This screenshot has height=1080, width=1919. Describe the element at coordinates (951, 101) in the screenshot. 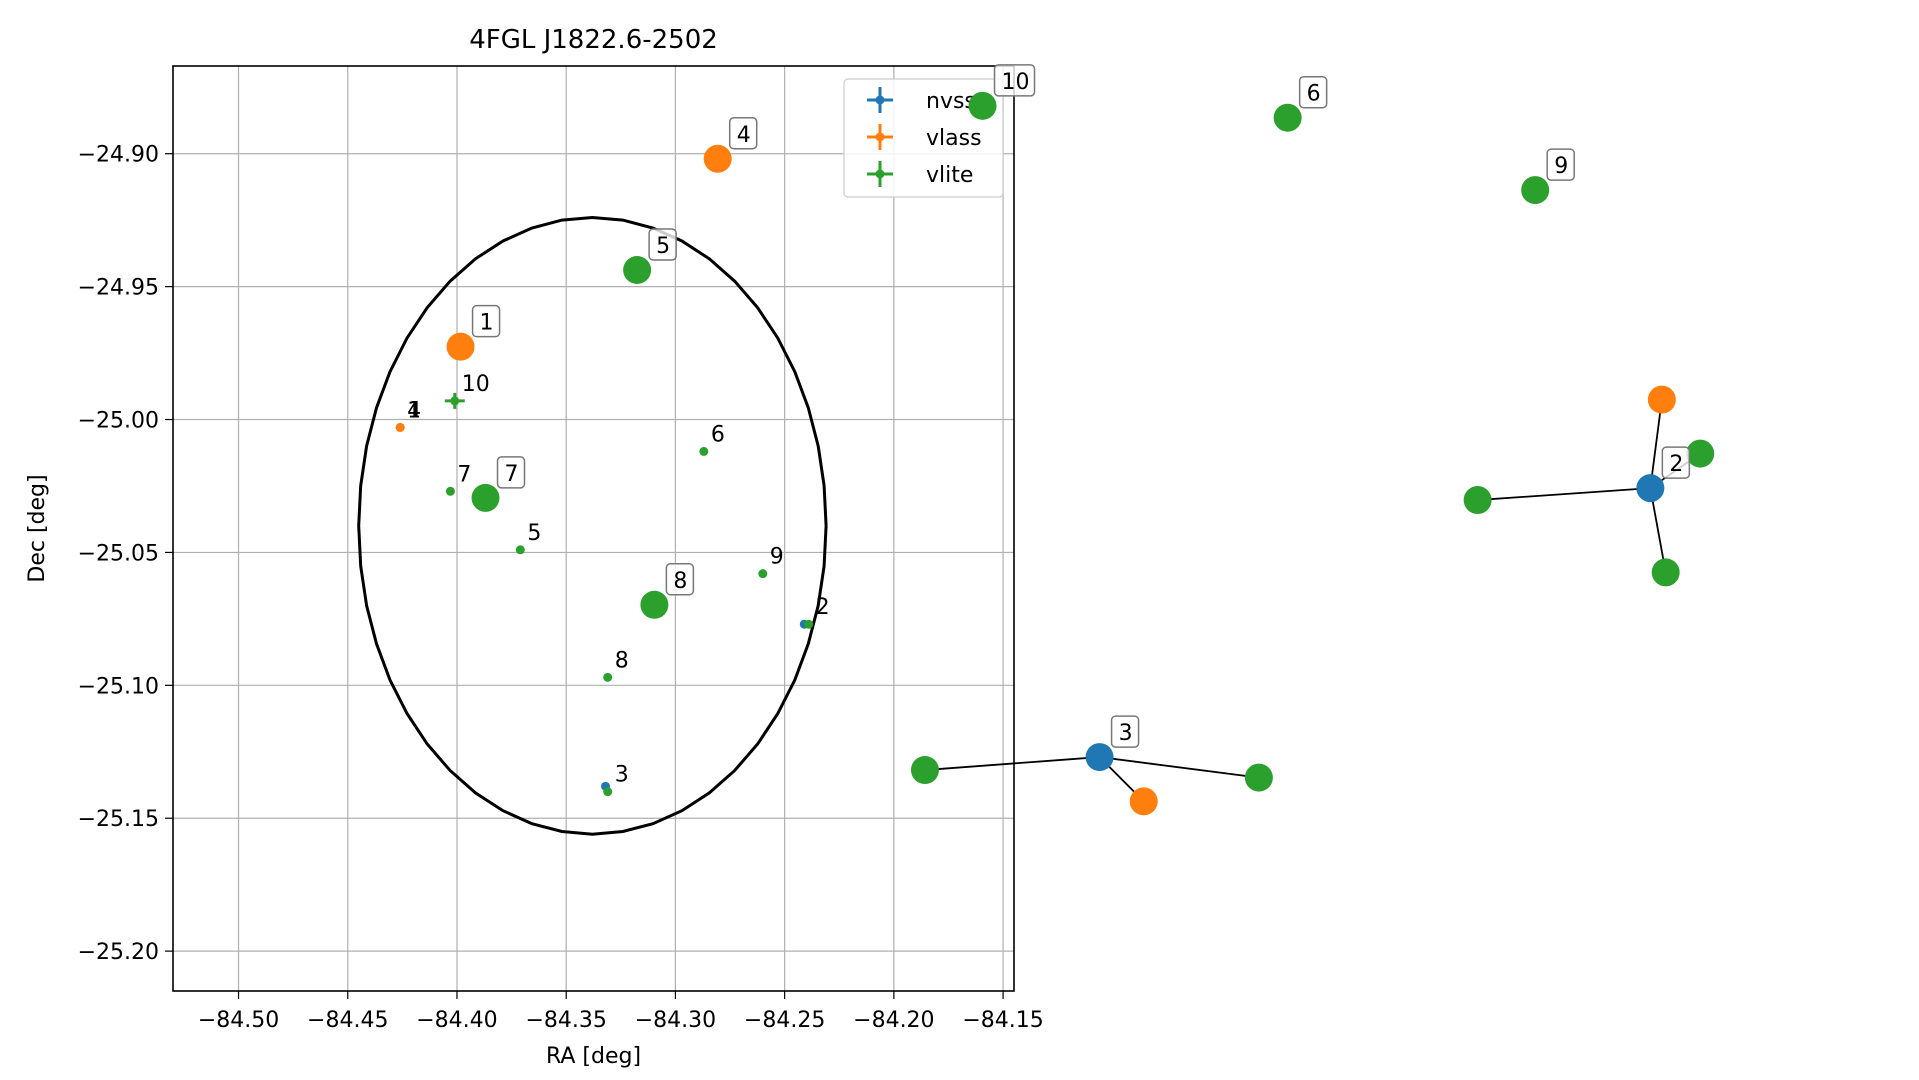

I see `legend-label: nvss` at that location.